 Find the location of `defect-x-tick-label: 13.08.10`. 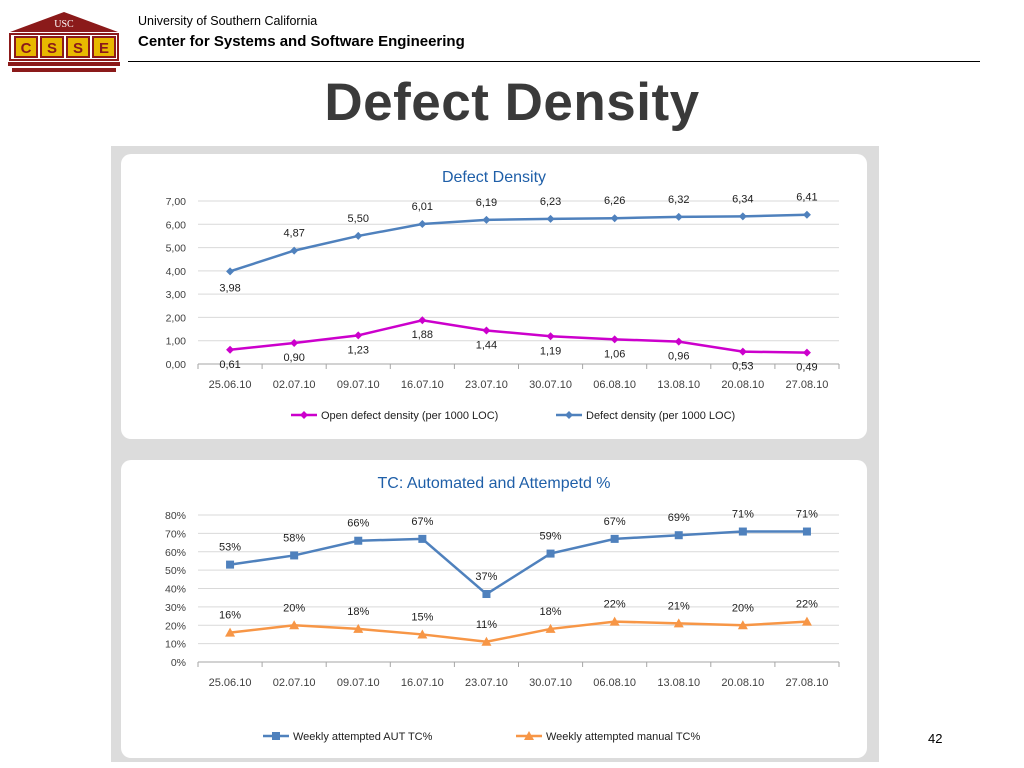

defect-x-tick-label: 13.08.10 is located at coordinates (678, 385).